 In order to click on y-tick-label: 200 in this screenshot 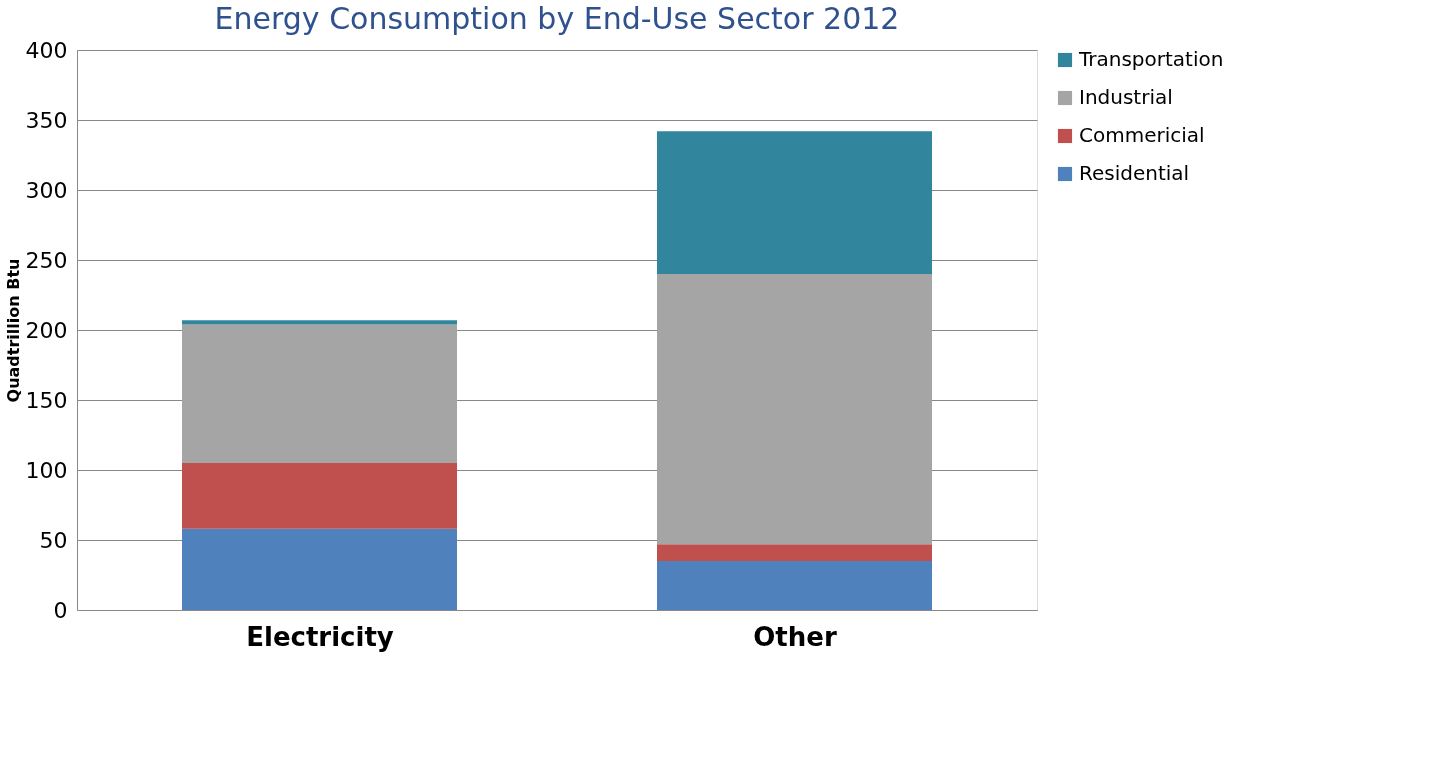, I will do `click(46, 330)`.